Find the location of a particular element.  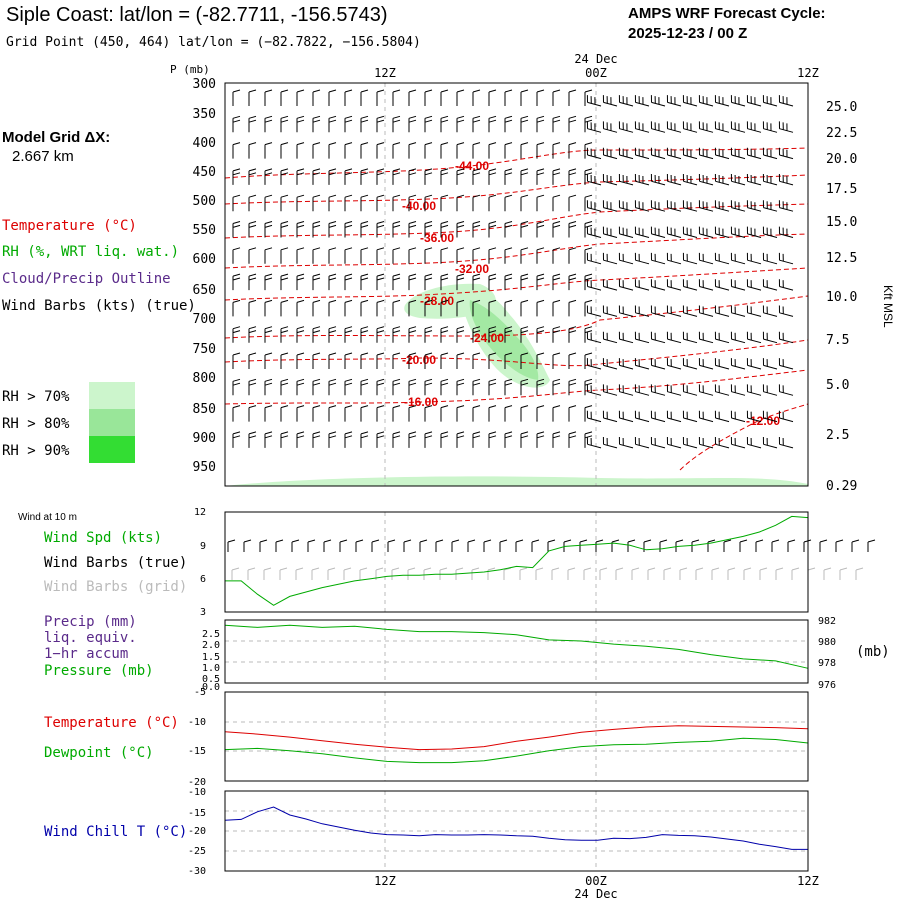

height-tick: 20.0 is located at coordinates (841, 159).